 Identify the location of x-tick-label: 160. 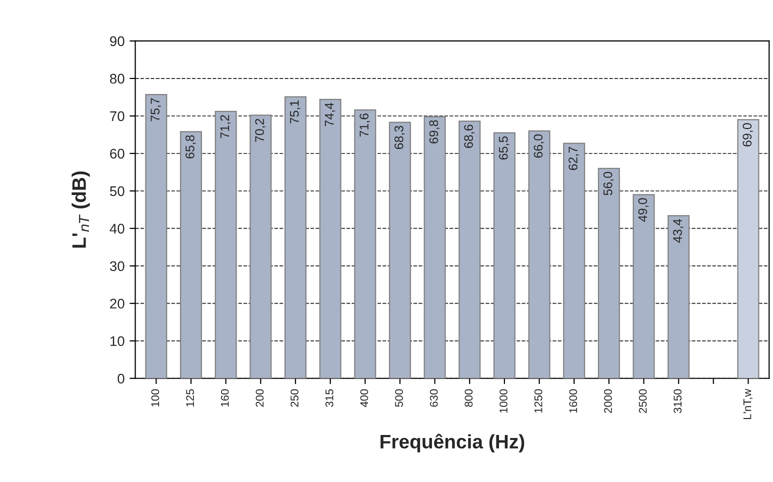
(224, 397).